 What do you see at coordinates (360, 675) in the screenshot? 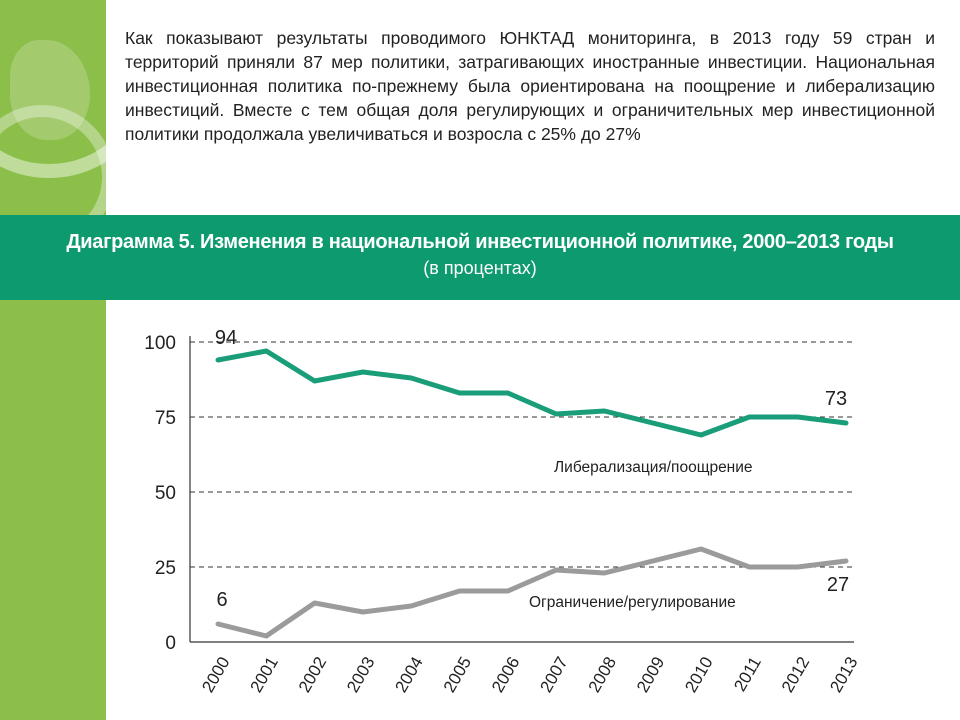
I see `x-tick-label-2003: 2003` at bounding box center [360, 675].